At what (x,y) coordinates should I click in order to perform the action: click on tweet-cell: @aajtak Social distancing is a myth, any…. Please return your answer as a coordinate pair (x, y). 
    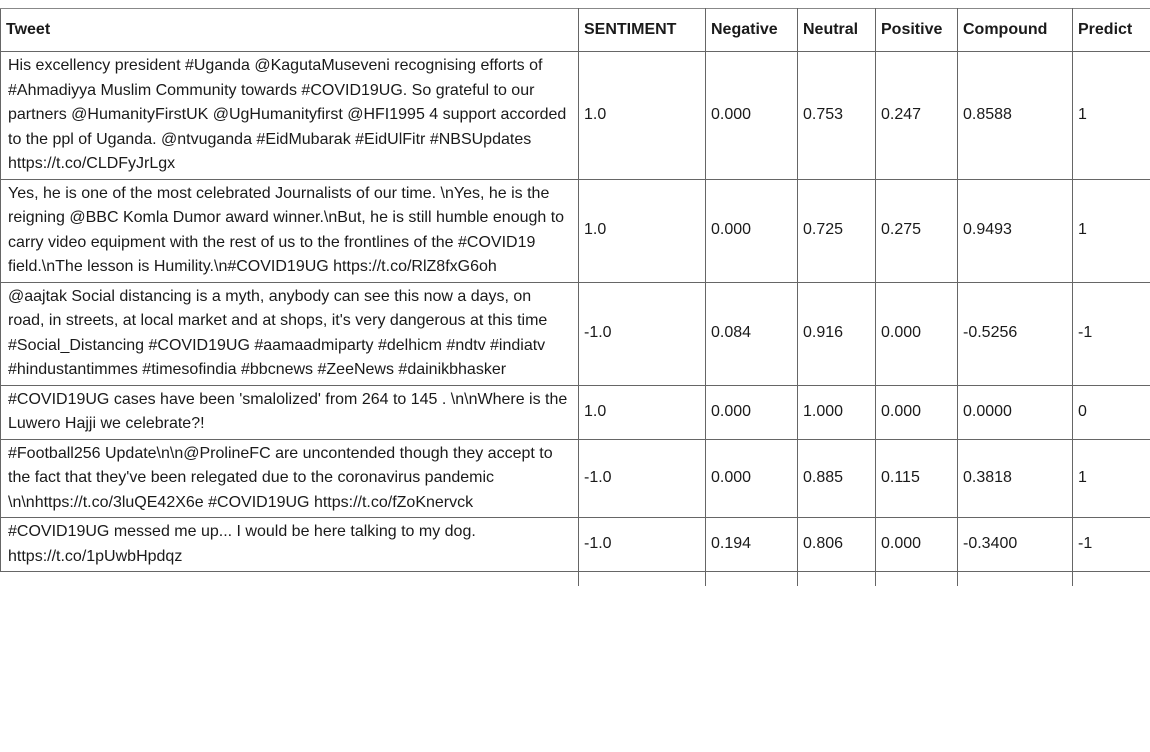
    Looking at the image, I should click on (289, 333).